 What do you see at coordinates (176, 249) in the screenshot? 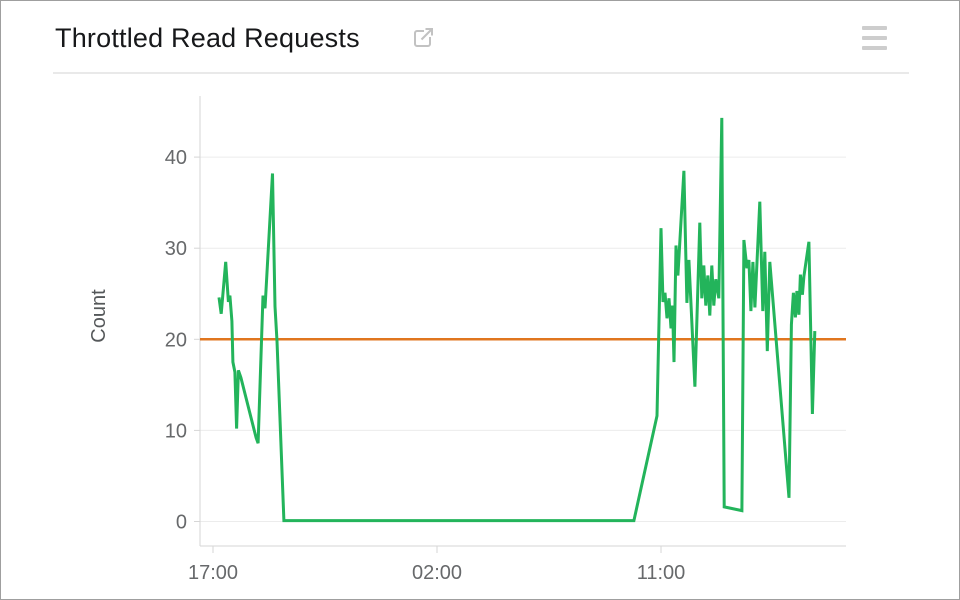
I see `y-tick-label-30: 30` at bounding box center [176, 249].